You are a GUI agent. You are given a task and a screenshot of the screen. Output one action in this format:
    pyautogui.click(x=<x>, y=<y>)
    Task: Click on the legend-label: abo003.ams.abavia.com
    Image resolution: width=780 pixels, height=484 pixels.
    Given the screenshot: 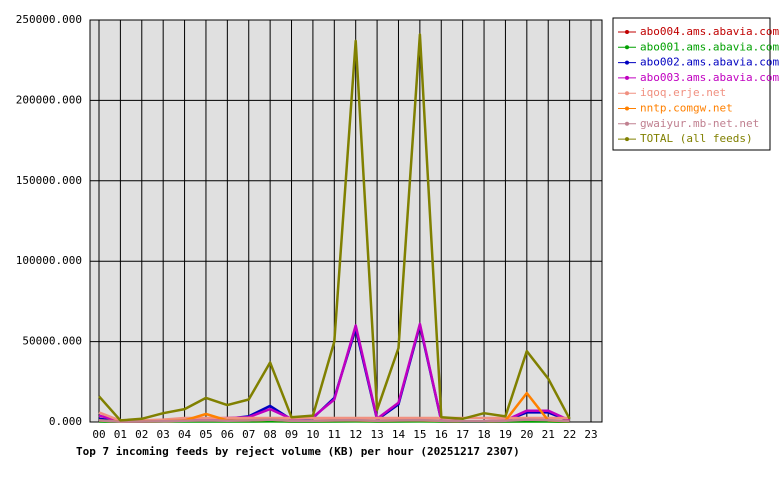 What is the action you would take?
    pyautogui.click(x=709, y=77)
    